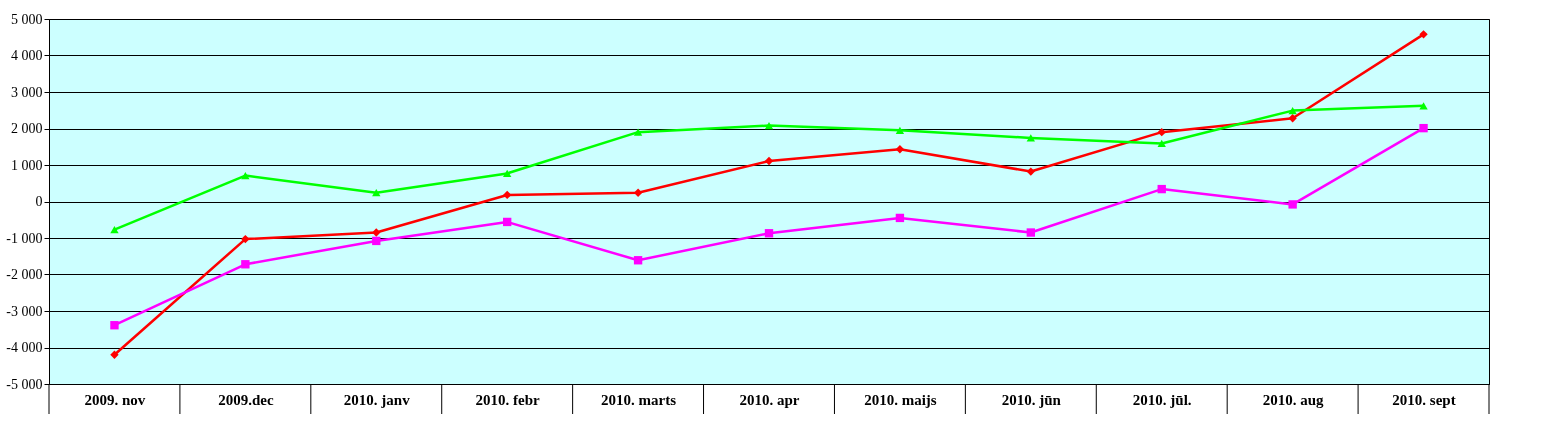 Image resolution: width=1547 pixels, height=431 pixels. What do you see at coordinates (24, 384) in the screenshot?
I see `y-tick-label: -5 000` at bounding box center [24, 384].